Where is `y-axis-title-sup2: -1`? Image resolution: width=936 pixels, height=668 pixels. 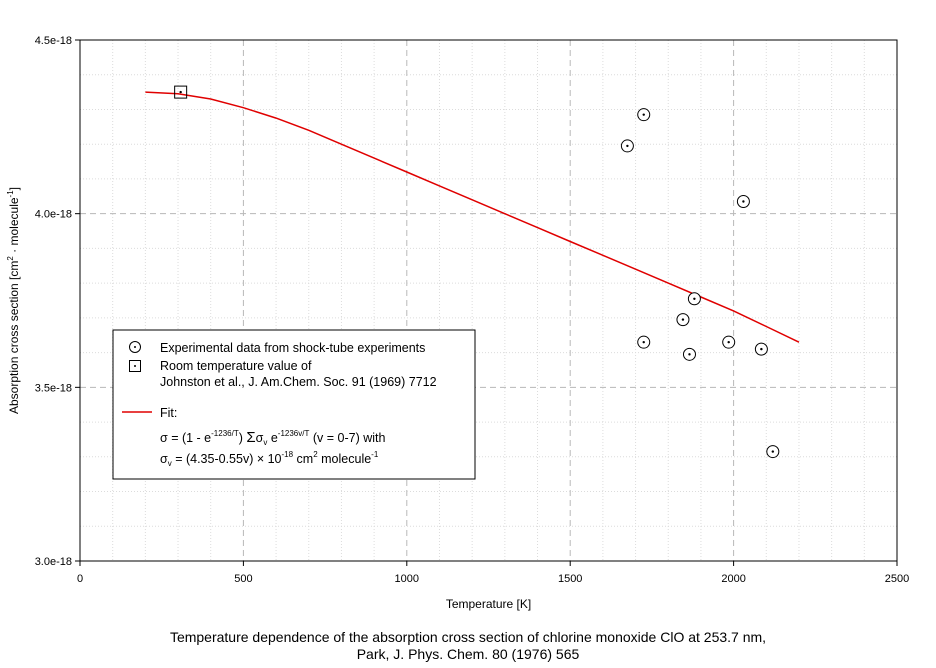 y-axis-title-sup2: -1 is located at coordinates (10, 194).